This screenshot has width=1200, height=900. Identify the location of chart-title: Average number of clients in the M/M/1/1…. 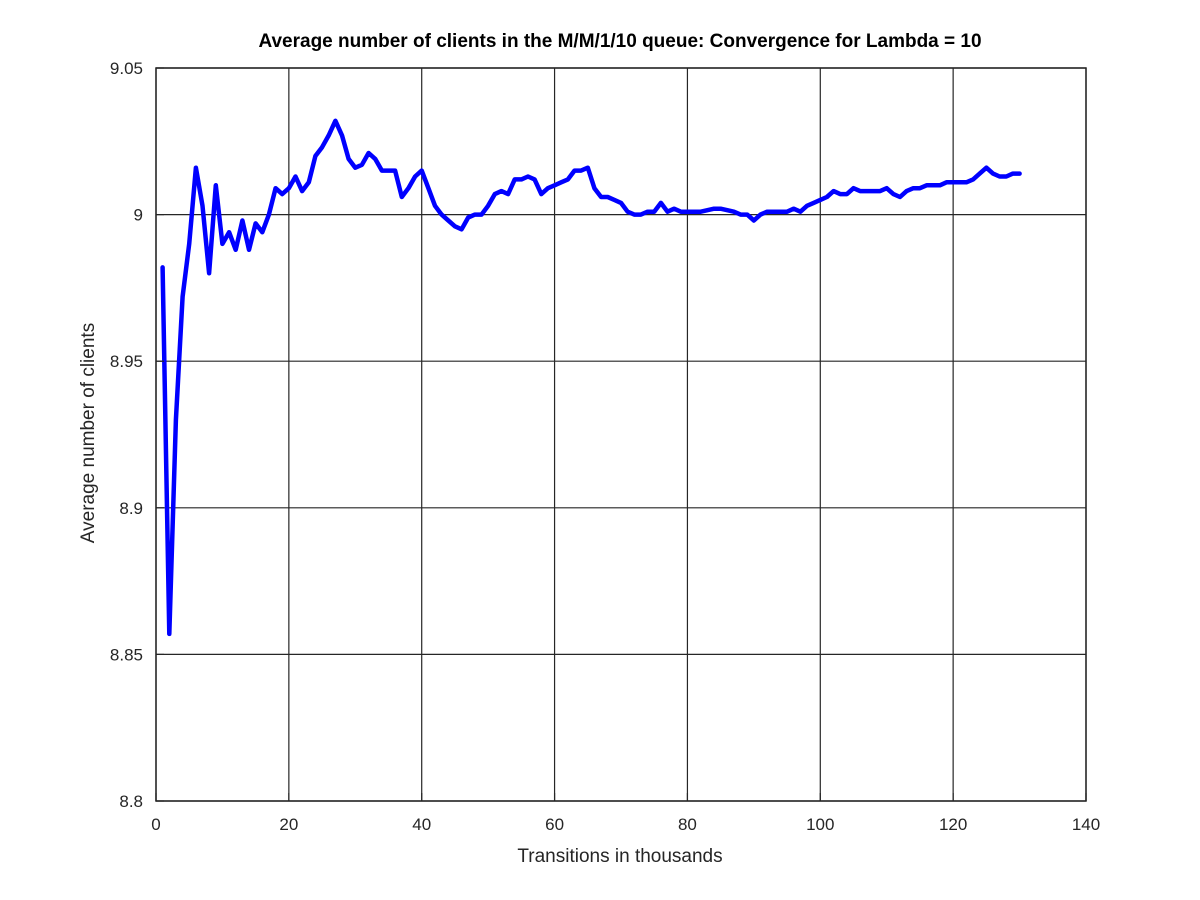
(619, 41).